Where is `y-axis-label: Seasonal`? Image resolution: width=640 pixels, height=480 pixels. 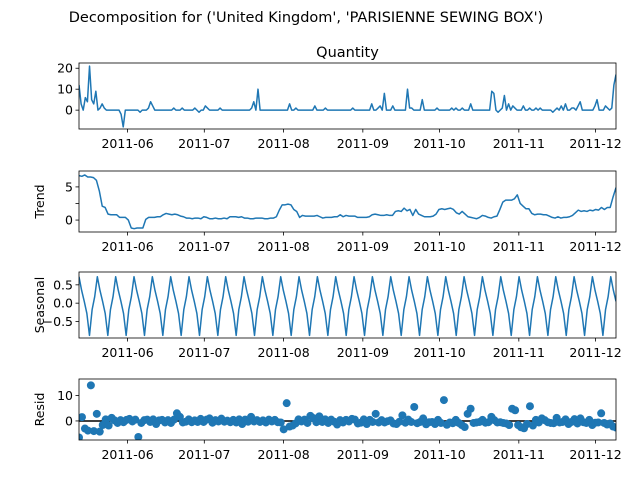 y-axis-label: Seasonal is located at coordinates (39, 305).